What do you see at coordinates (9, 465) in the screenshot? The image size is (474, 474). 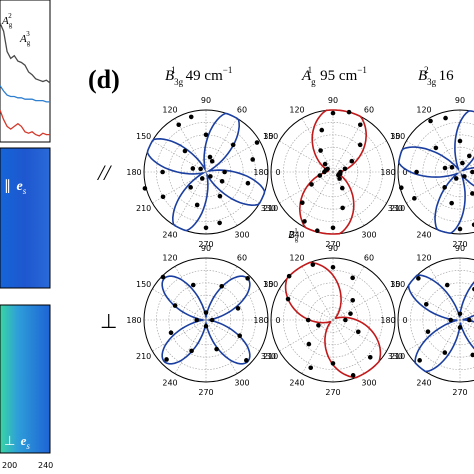 I see `xtick-200: 200` at bounding box center [9, 465].